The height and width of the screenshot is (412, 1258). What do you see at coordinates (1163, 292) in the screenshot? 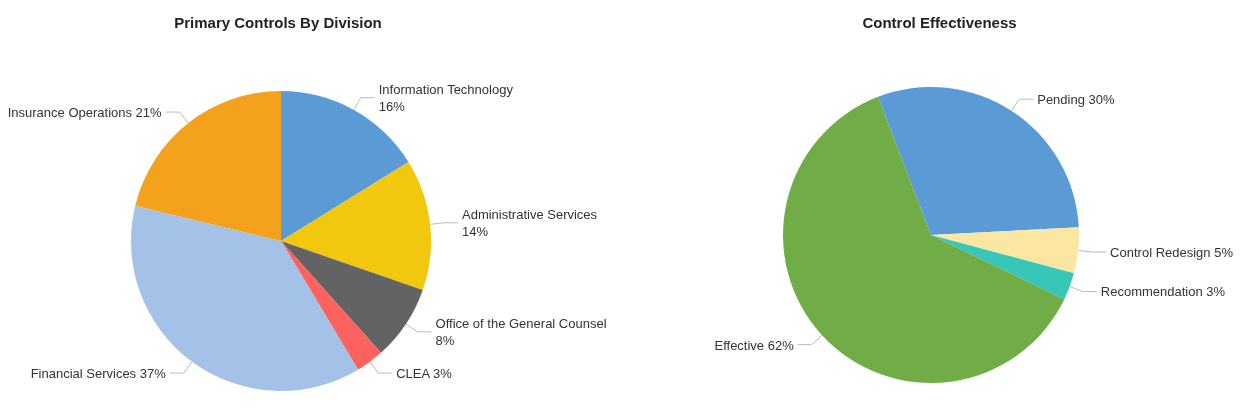
I see `slice-label: Recommendation 3%` at bounding box center [1163, 292].